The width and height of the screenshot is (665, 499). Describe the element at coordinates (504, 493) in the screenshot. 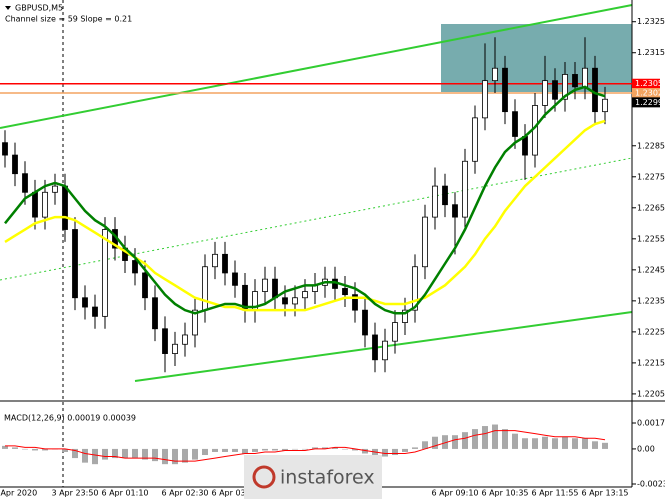

I see `x-tick-label: 6 Apr 10:35` at that location.